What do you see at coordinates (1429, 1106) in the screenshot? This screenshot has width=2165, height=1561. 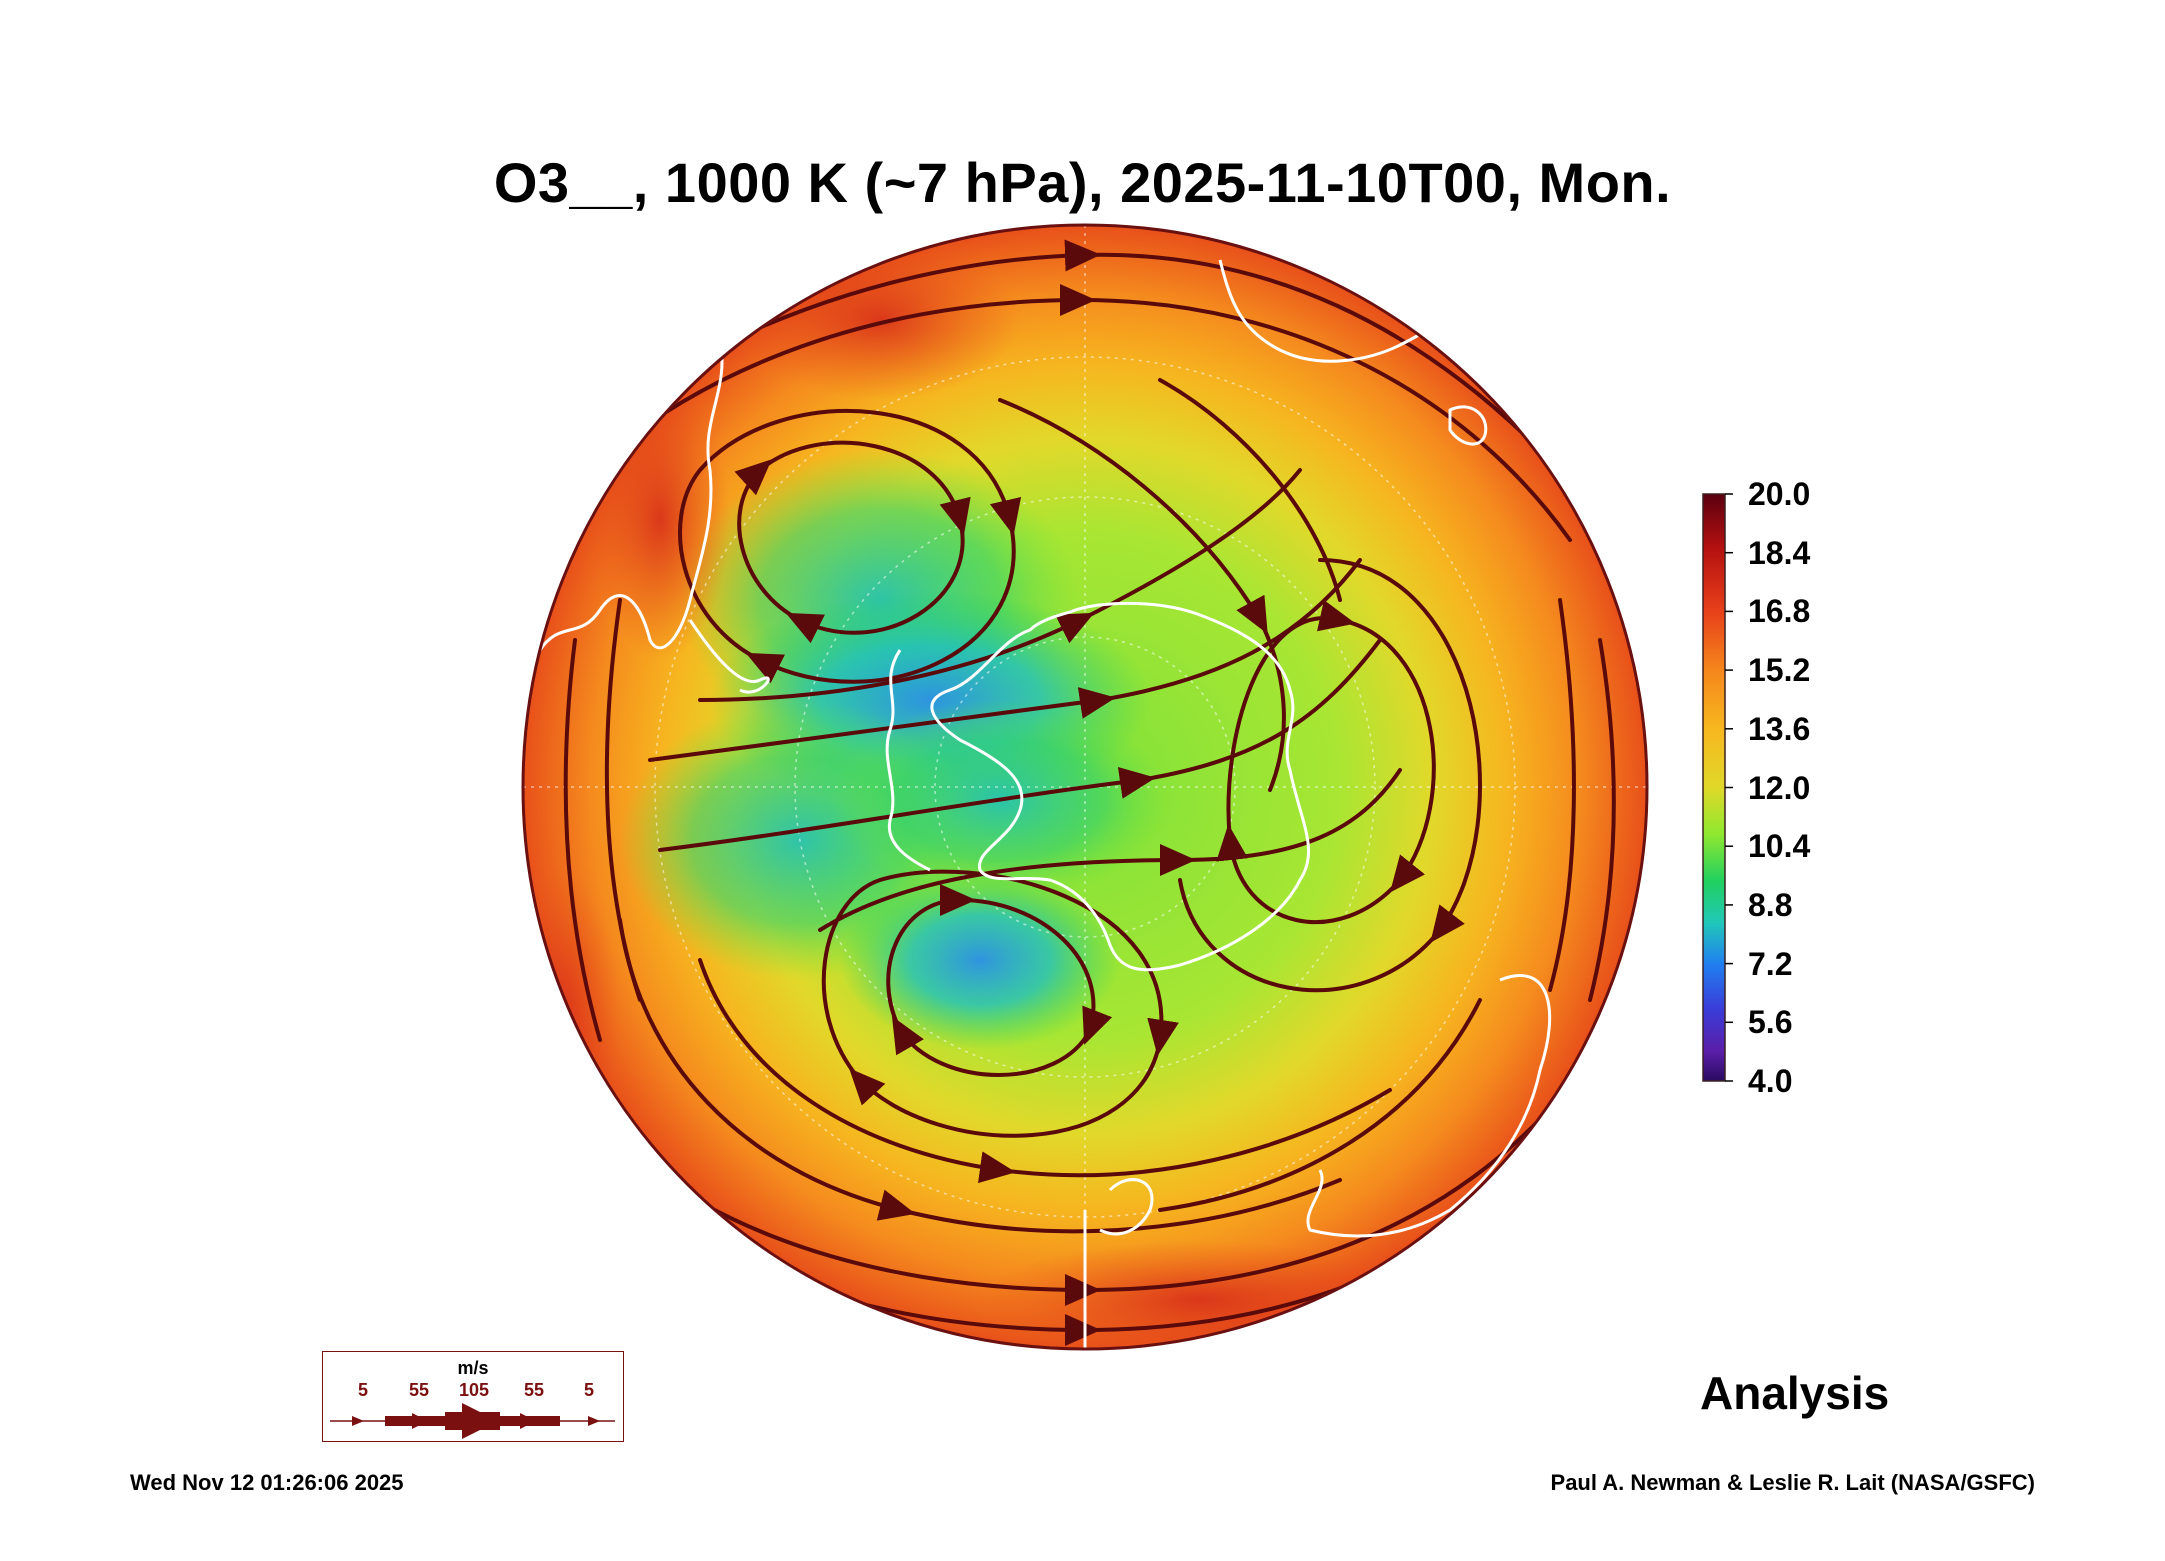 I see `coast-australia` at bounding box center [1429, 1106].